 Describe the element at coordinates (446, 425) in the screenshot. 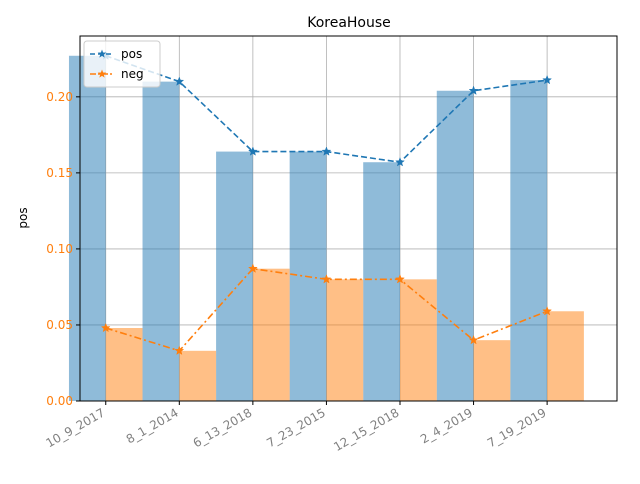

I see `x-tick-label: 2_4_2019` at that location.